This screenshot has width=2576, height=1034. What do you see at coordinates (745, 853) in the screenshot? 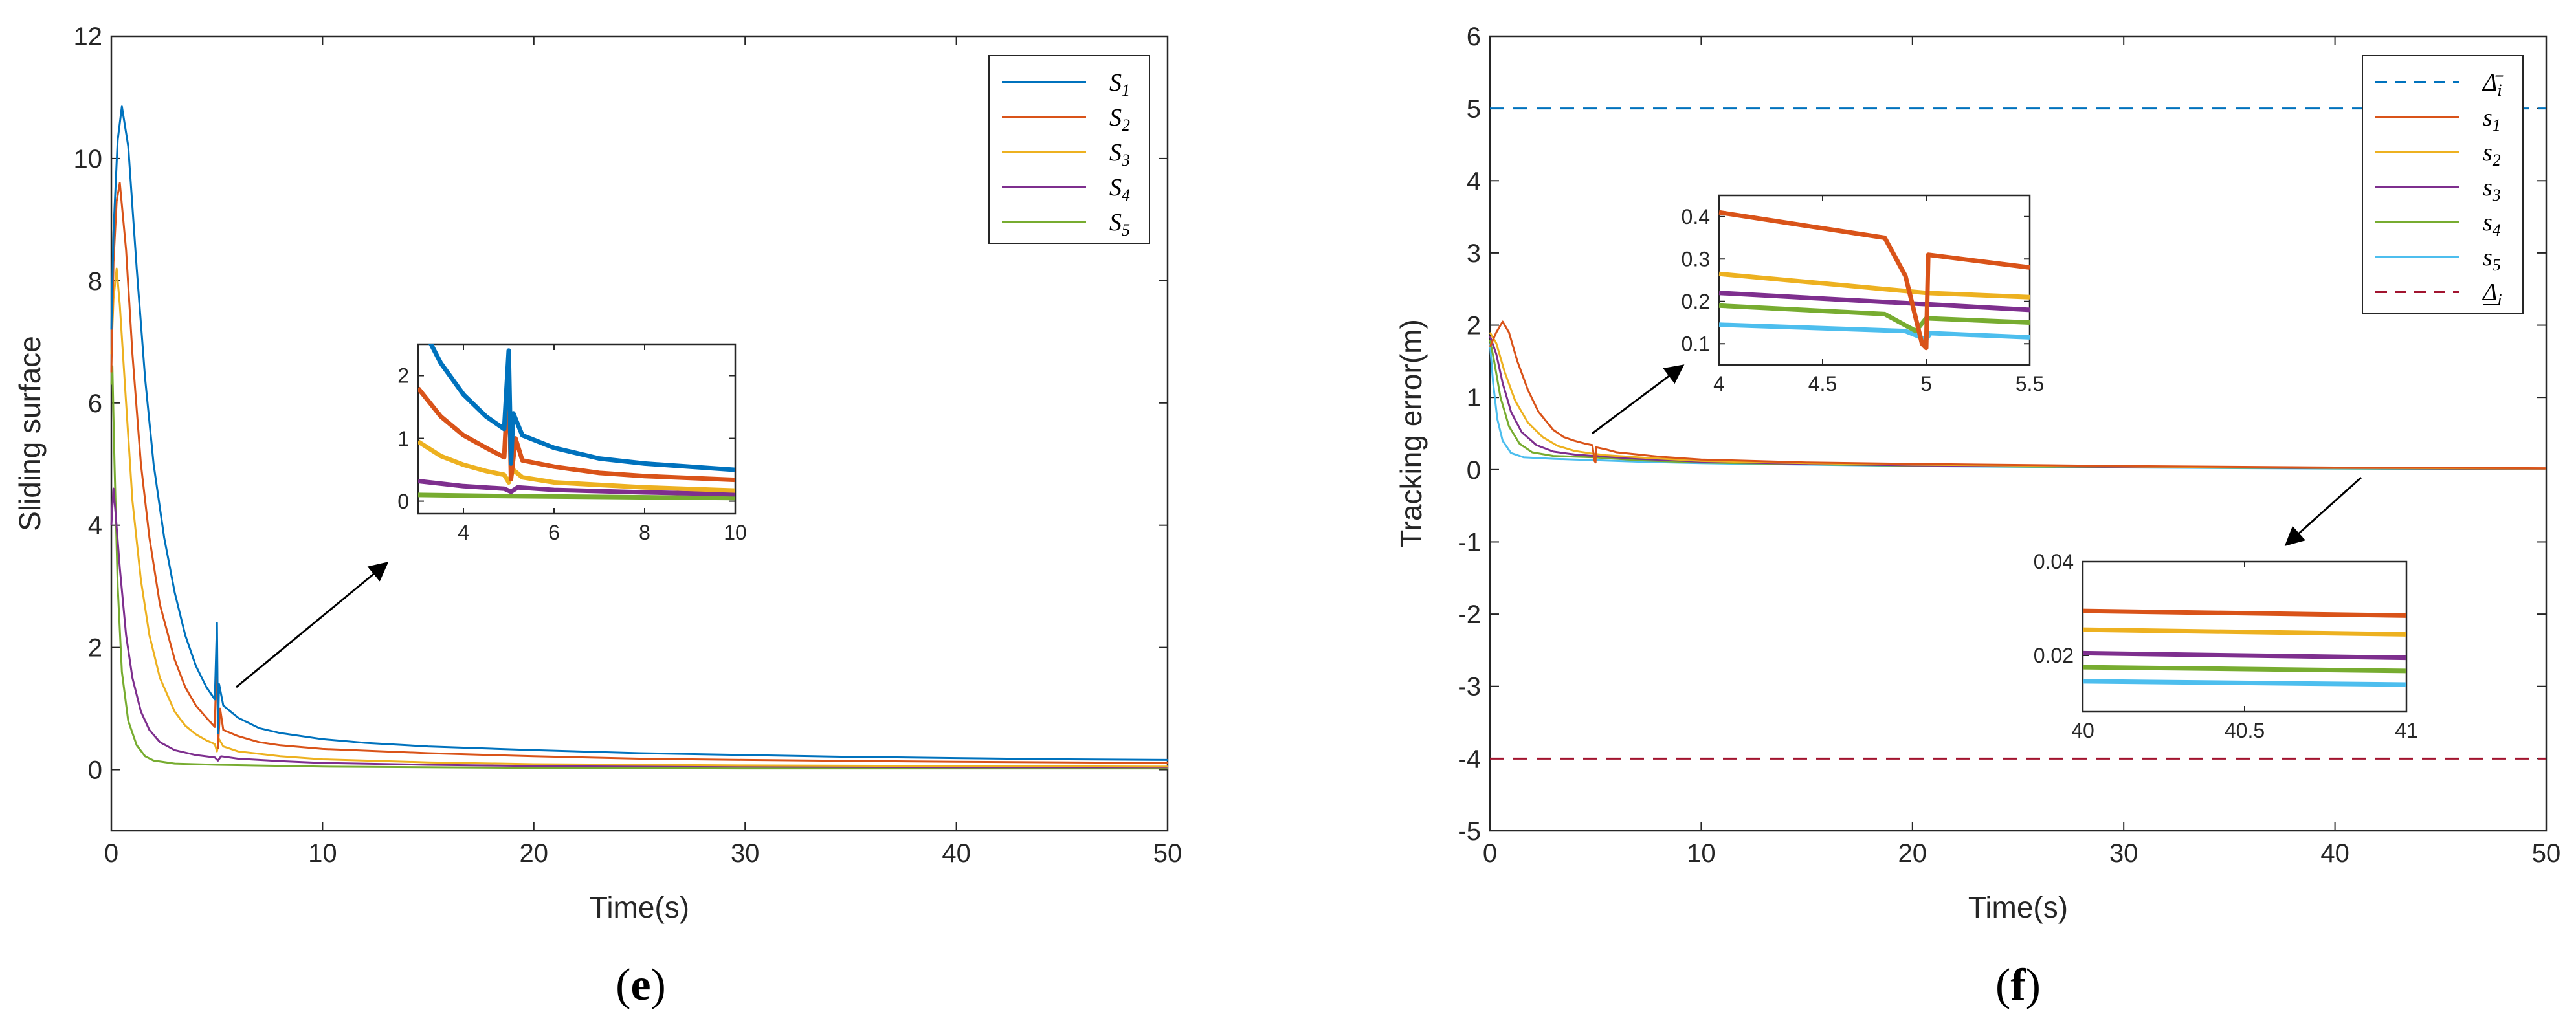
I see `e-xtick-label: 30` at bounding box center [745, 853].